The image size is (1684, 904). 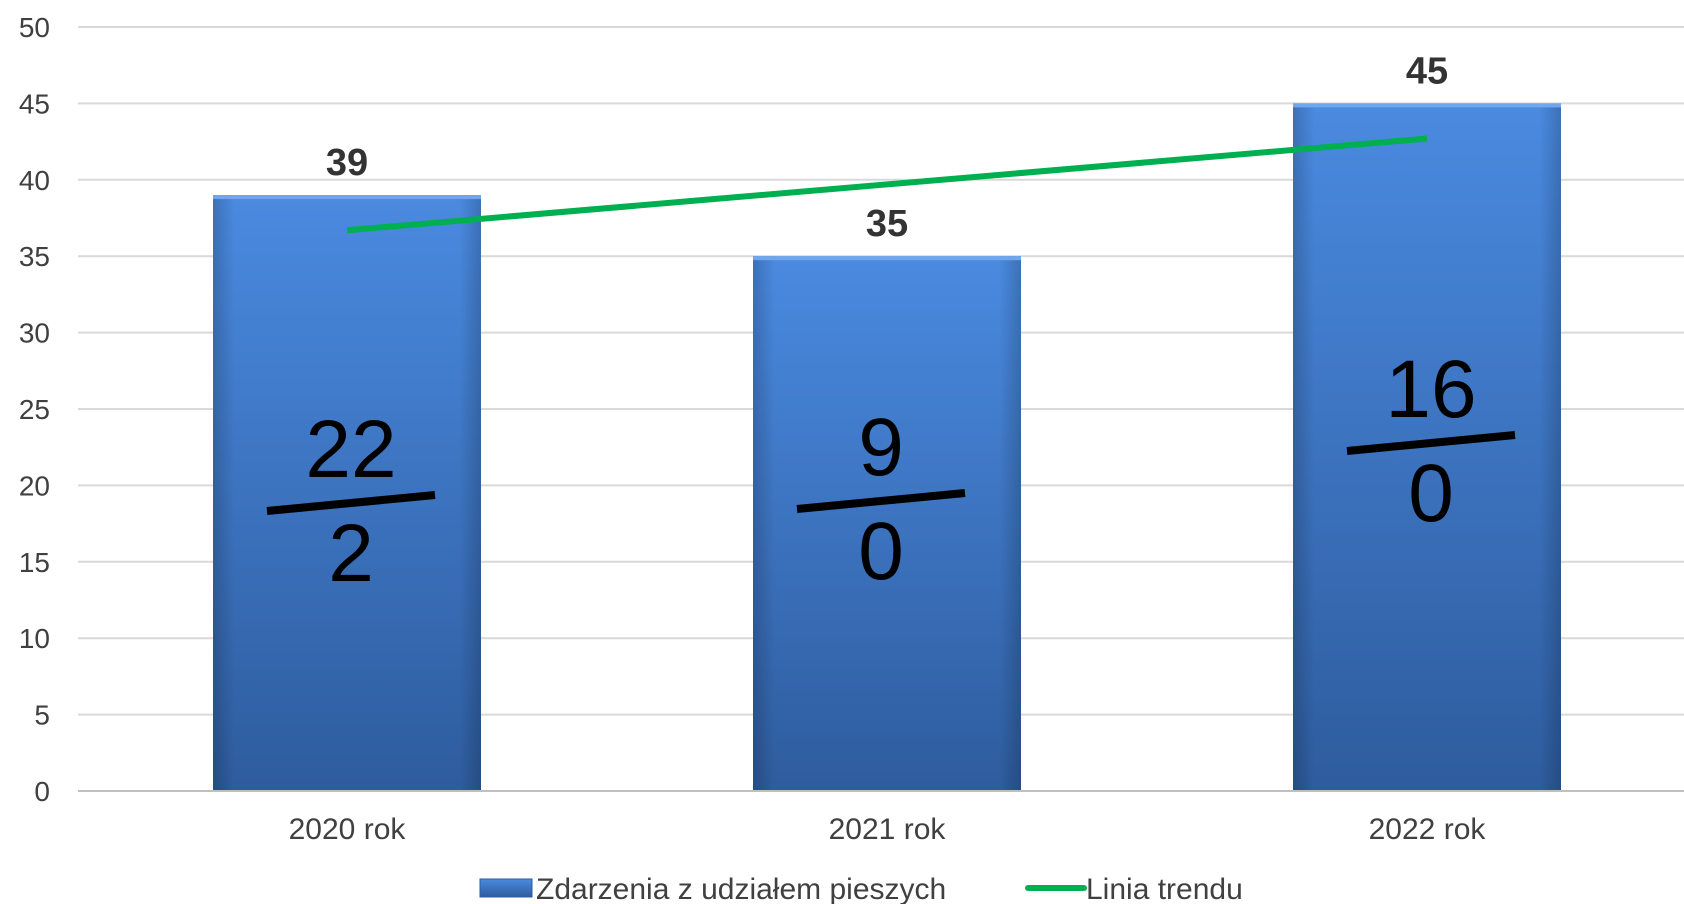 I want to click on y-tick-label: 45, so click(x=34, y=103).